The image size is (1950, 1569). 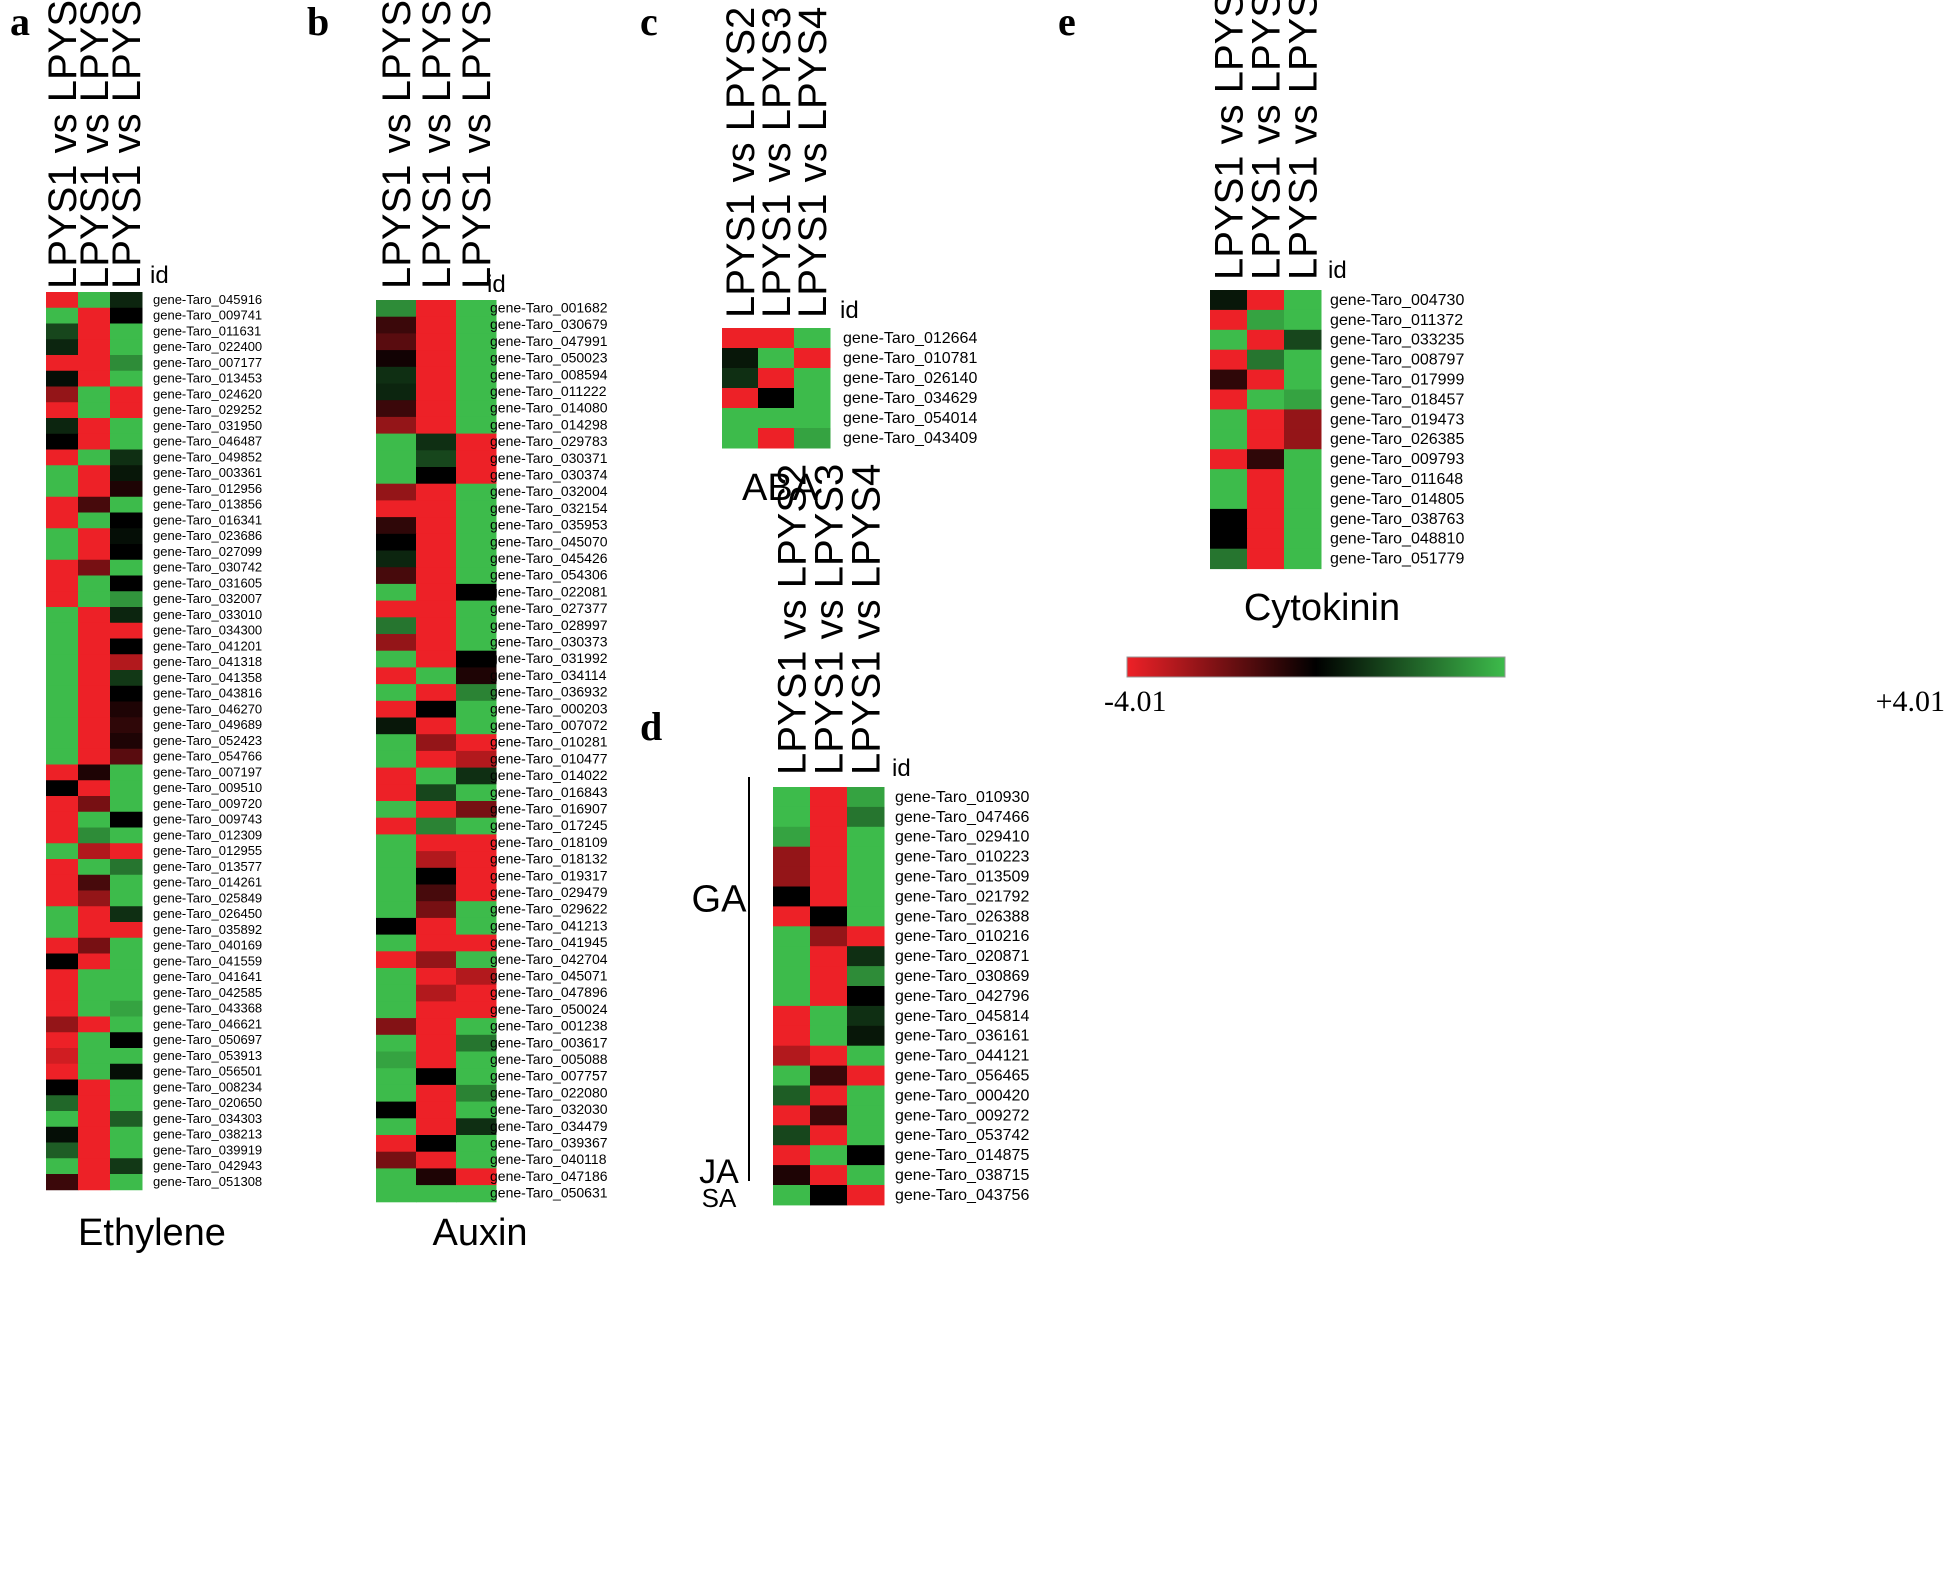 I want to click on gene-label: gene-Taro_010216, so click(x=962, y=936).